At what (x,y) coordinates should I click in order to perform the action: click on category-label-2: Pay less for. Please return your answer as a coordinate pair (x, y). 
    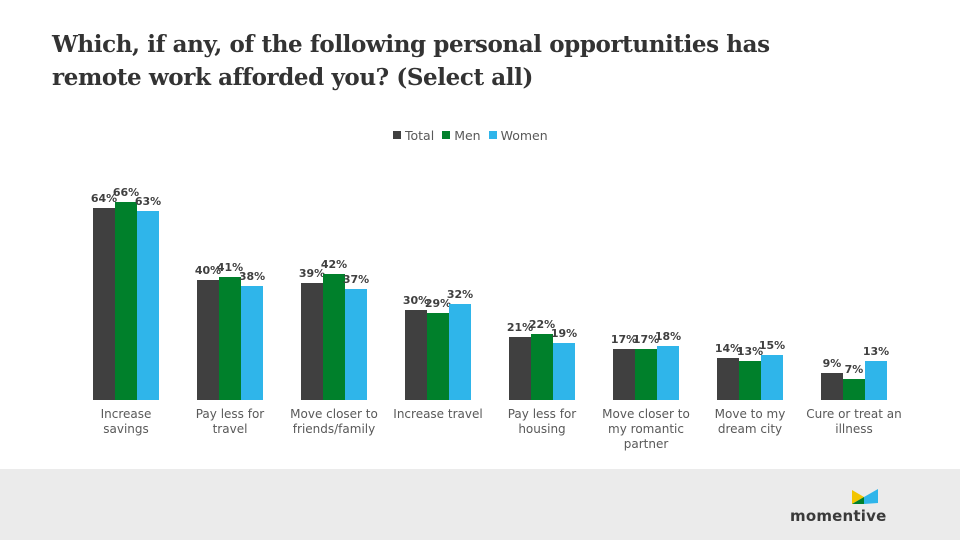
    Looking at the image, I should click on (230, 414).